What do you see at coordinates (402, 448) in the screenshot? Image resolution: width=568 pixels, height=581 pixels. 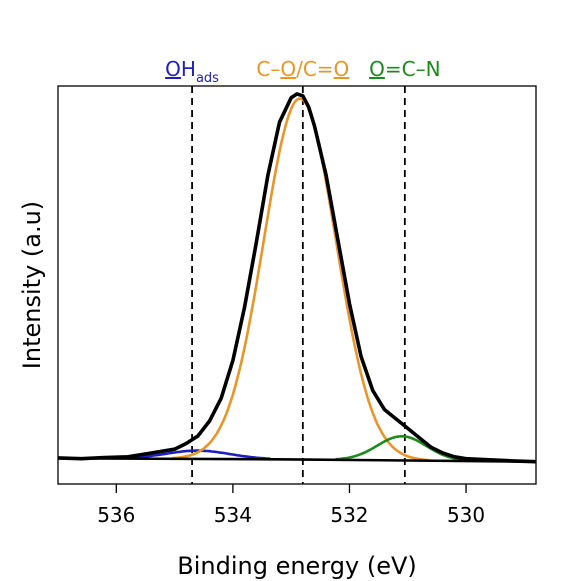 I see `component-ocn-curve` at bounding box center [402, 448].